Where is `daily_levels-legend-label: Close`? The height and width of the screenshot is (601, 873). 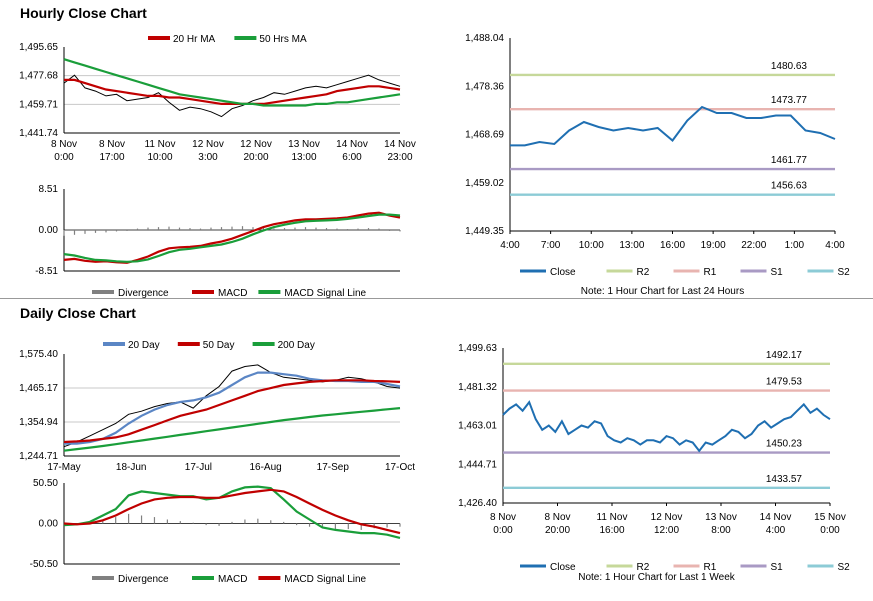 daily_levels-legend-label: Close is located at coordinates (563, 567).